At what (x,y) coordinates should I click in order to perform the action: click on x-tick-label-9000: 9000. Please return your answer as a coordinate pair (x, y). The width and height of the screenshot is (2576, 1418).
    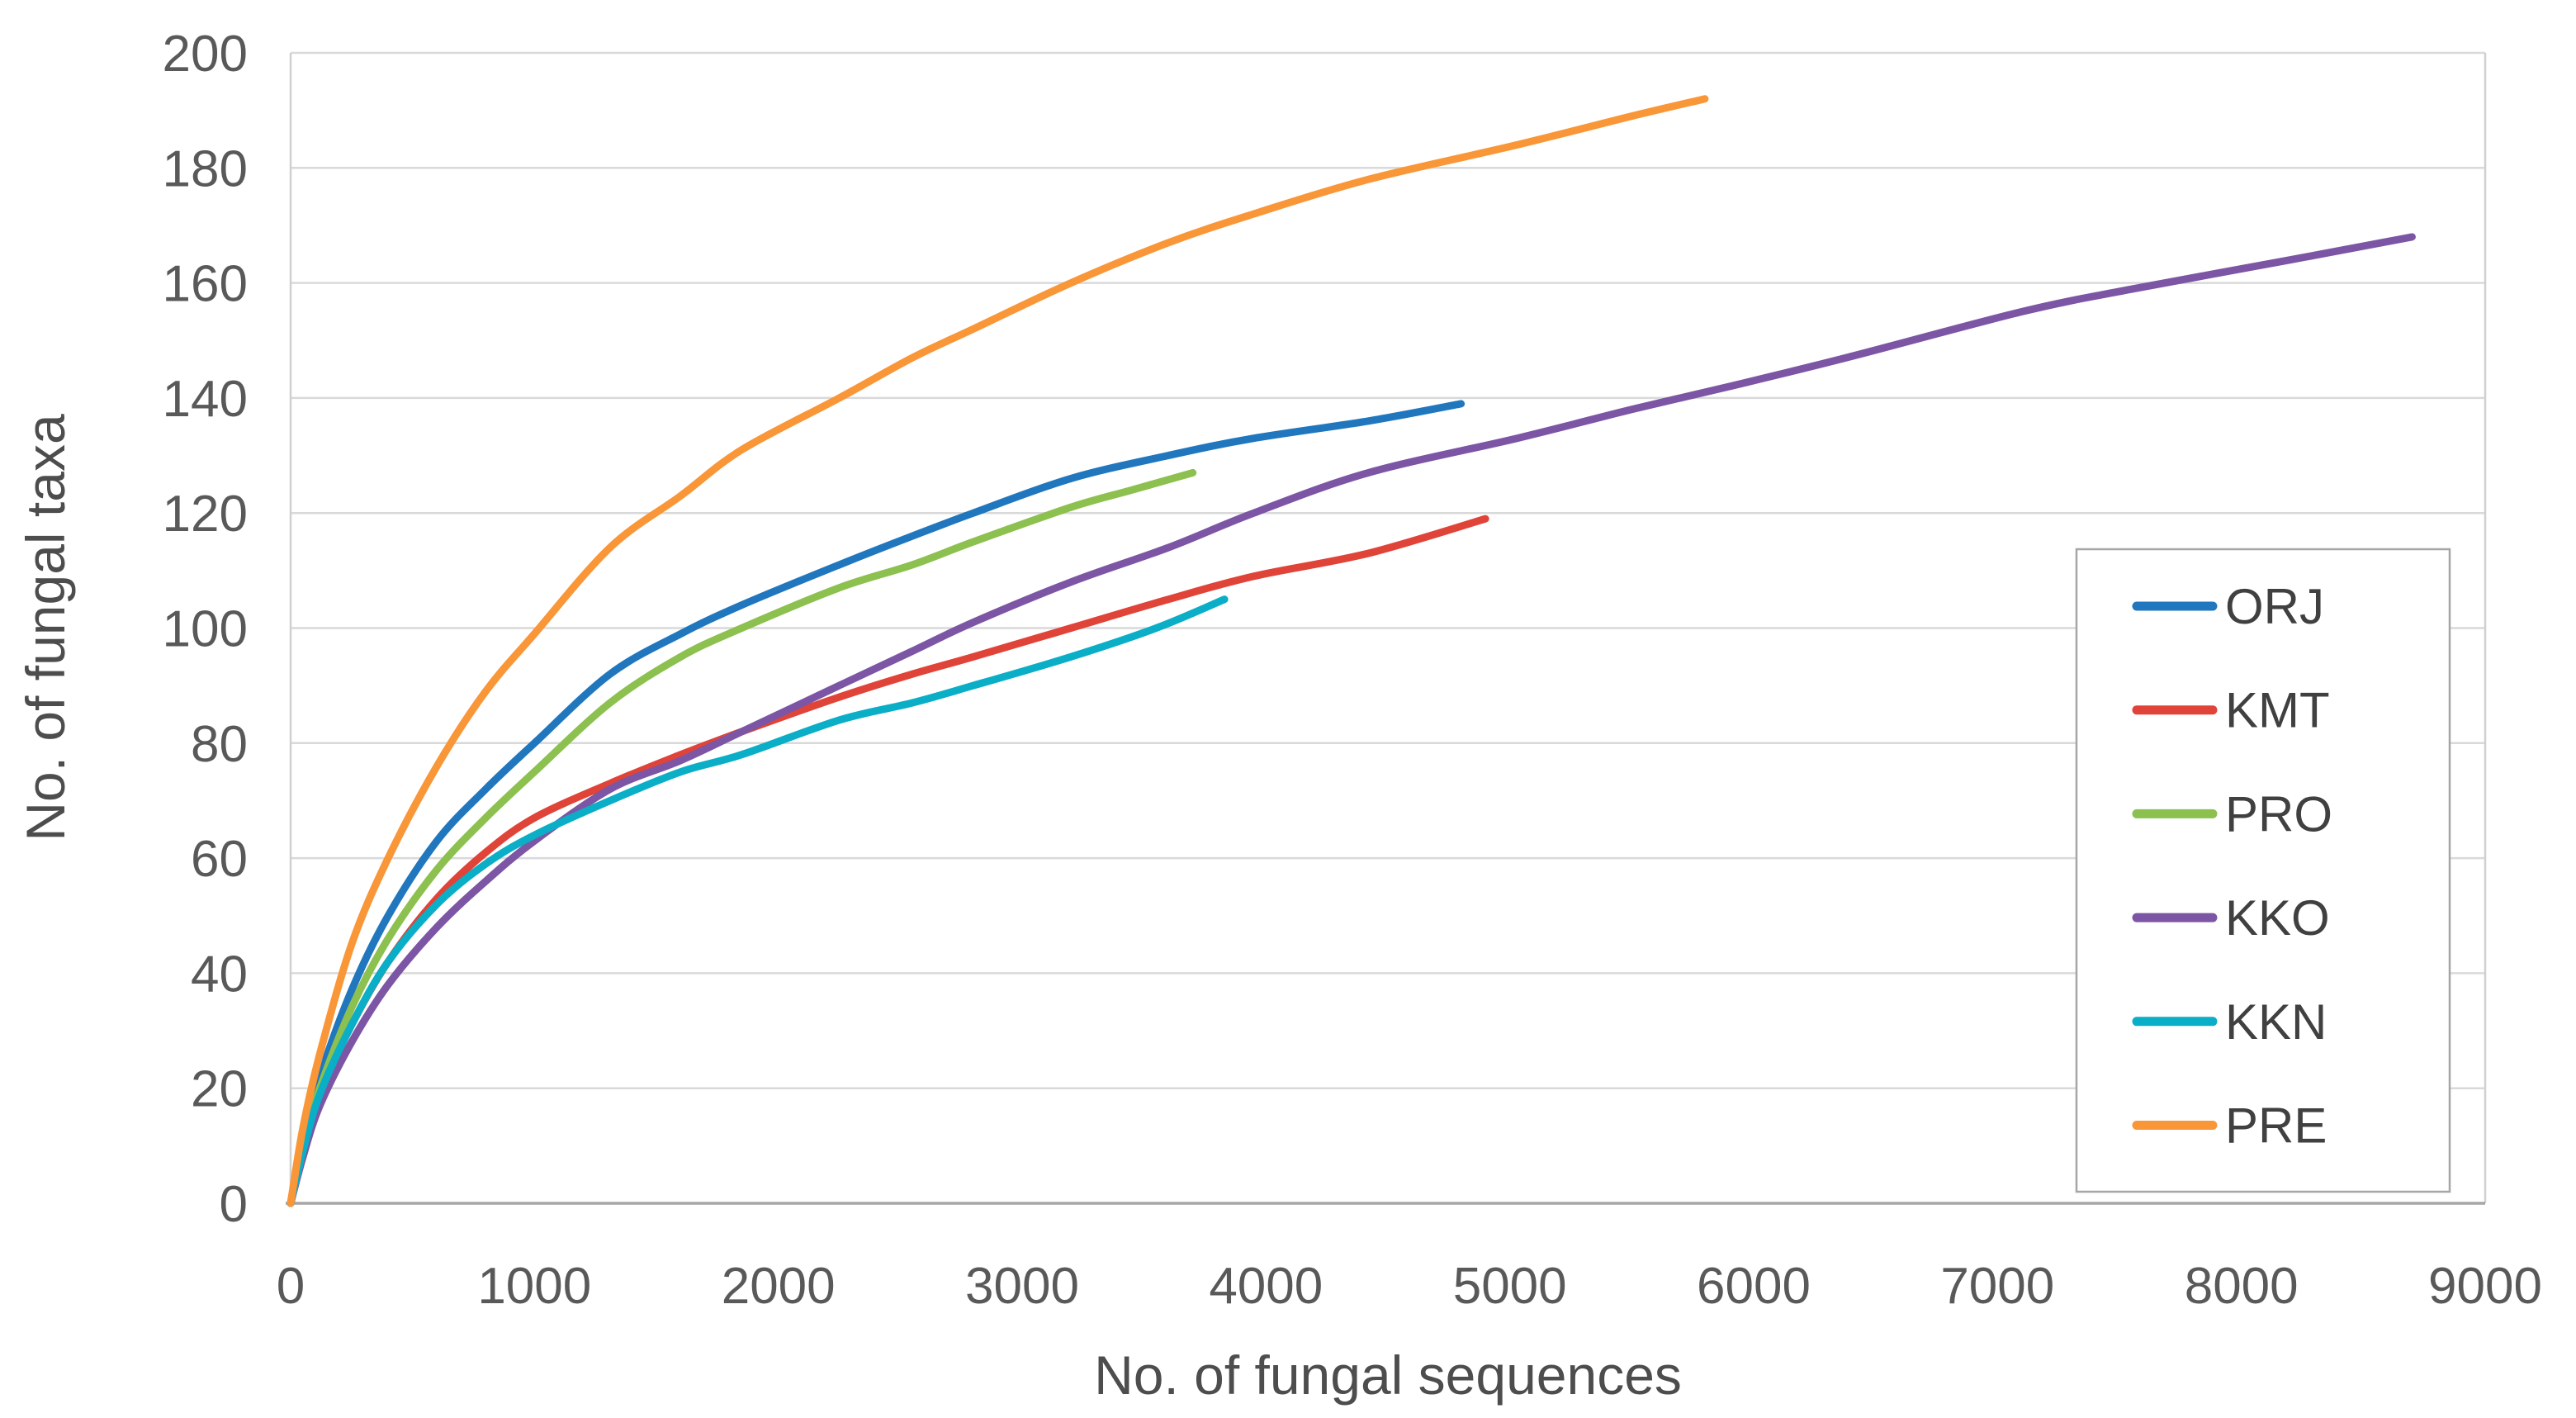
    Looking at the image, I should click on (2485, 1286).